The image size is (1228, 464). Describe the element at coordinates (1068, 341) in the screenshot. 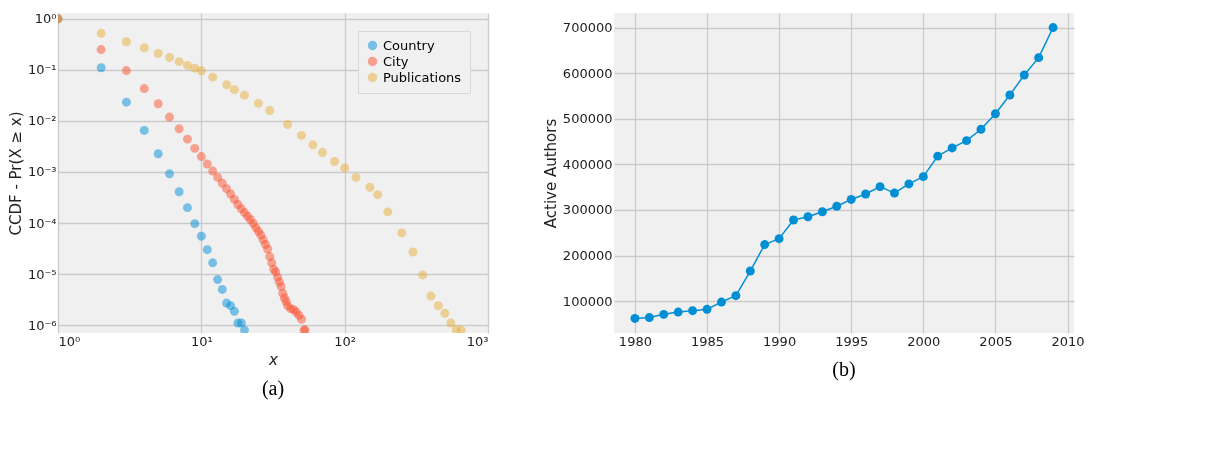

I see `x-tick-label: 2010` at that location.